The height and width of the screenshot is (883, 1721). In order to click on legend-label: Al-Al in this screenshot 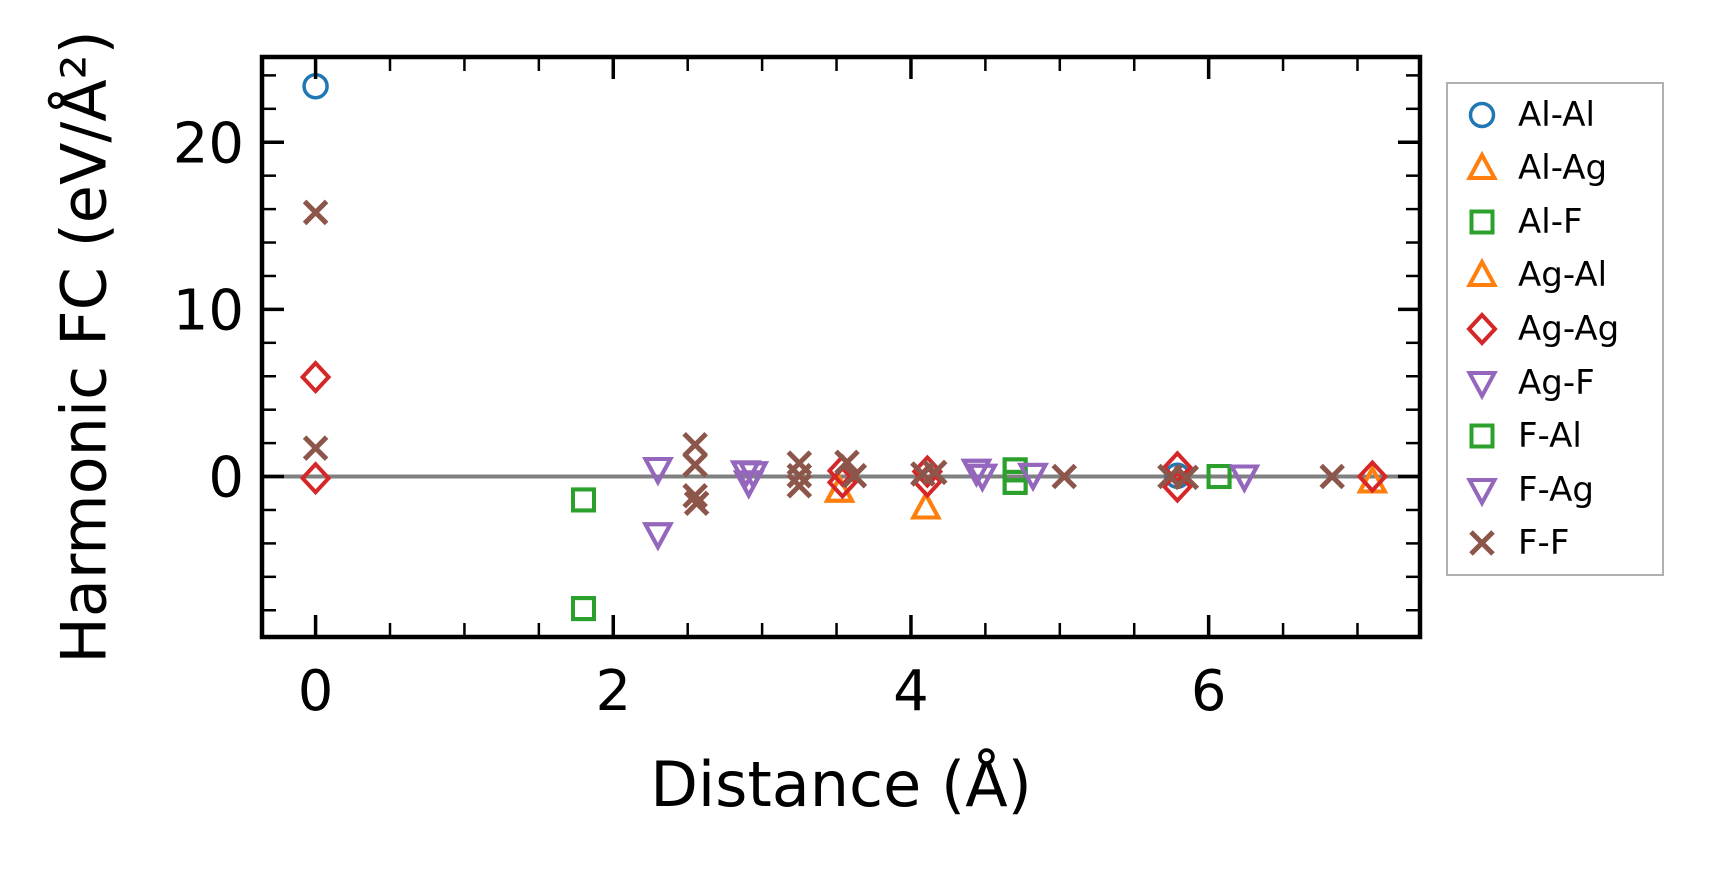, I will do `click(1556, 114)`.